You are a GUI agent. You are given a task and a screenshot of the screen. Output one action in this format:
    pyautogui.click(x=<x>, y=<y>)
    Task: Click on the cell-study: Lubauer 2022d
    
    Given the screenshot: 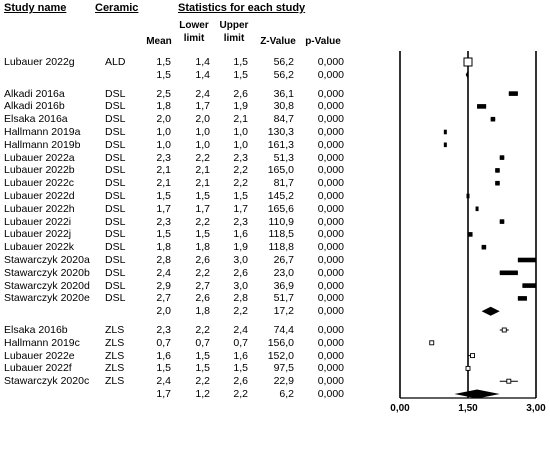 What is the action you would take?
    pyautogui.click(x=39, y=196)
    